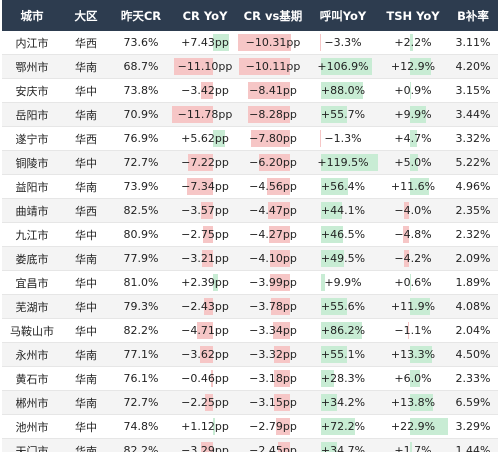 The image size is (500, 452). What do you see at coordinates (343, 210) in the screenshot?
I see `cell-call-yoy: +44.1%` at bounding box center [343, 210].